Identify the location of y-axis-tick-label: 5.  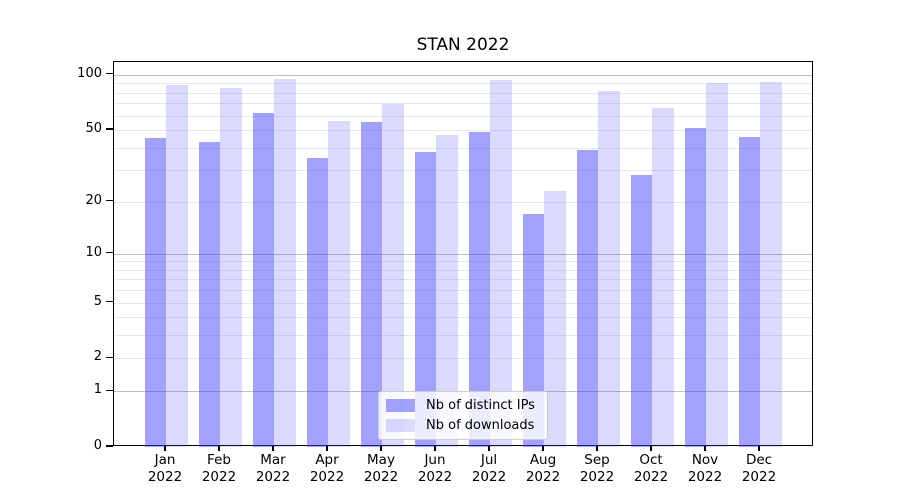
(97, 301).